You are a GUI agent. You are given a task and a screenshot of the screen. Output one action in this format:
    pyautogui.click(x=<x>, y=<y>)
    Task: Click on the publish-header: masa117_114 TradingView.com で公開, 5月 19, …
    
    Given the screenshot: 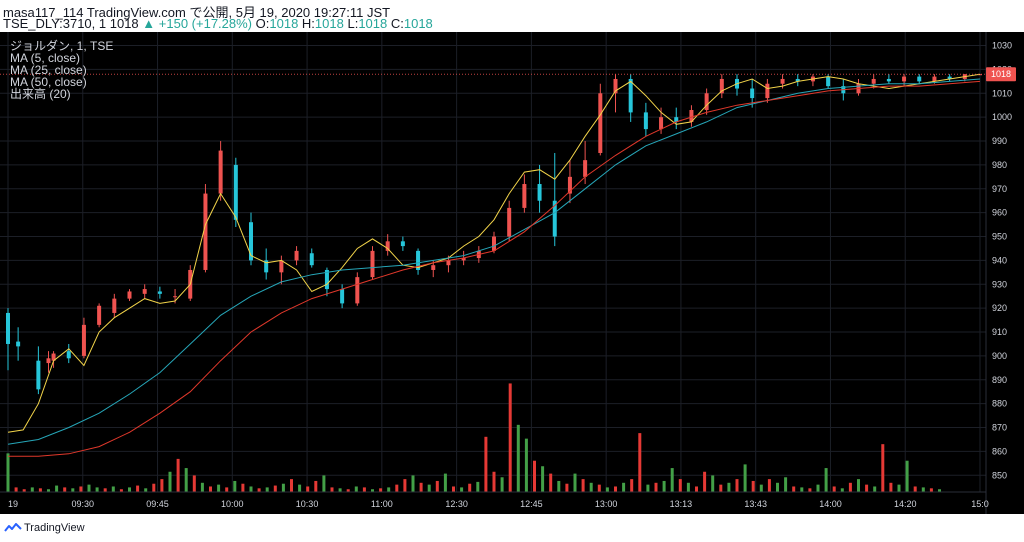 What is the action you would take?
    pyautogui.click(x=512, y=16)
    